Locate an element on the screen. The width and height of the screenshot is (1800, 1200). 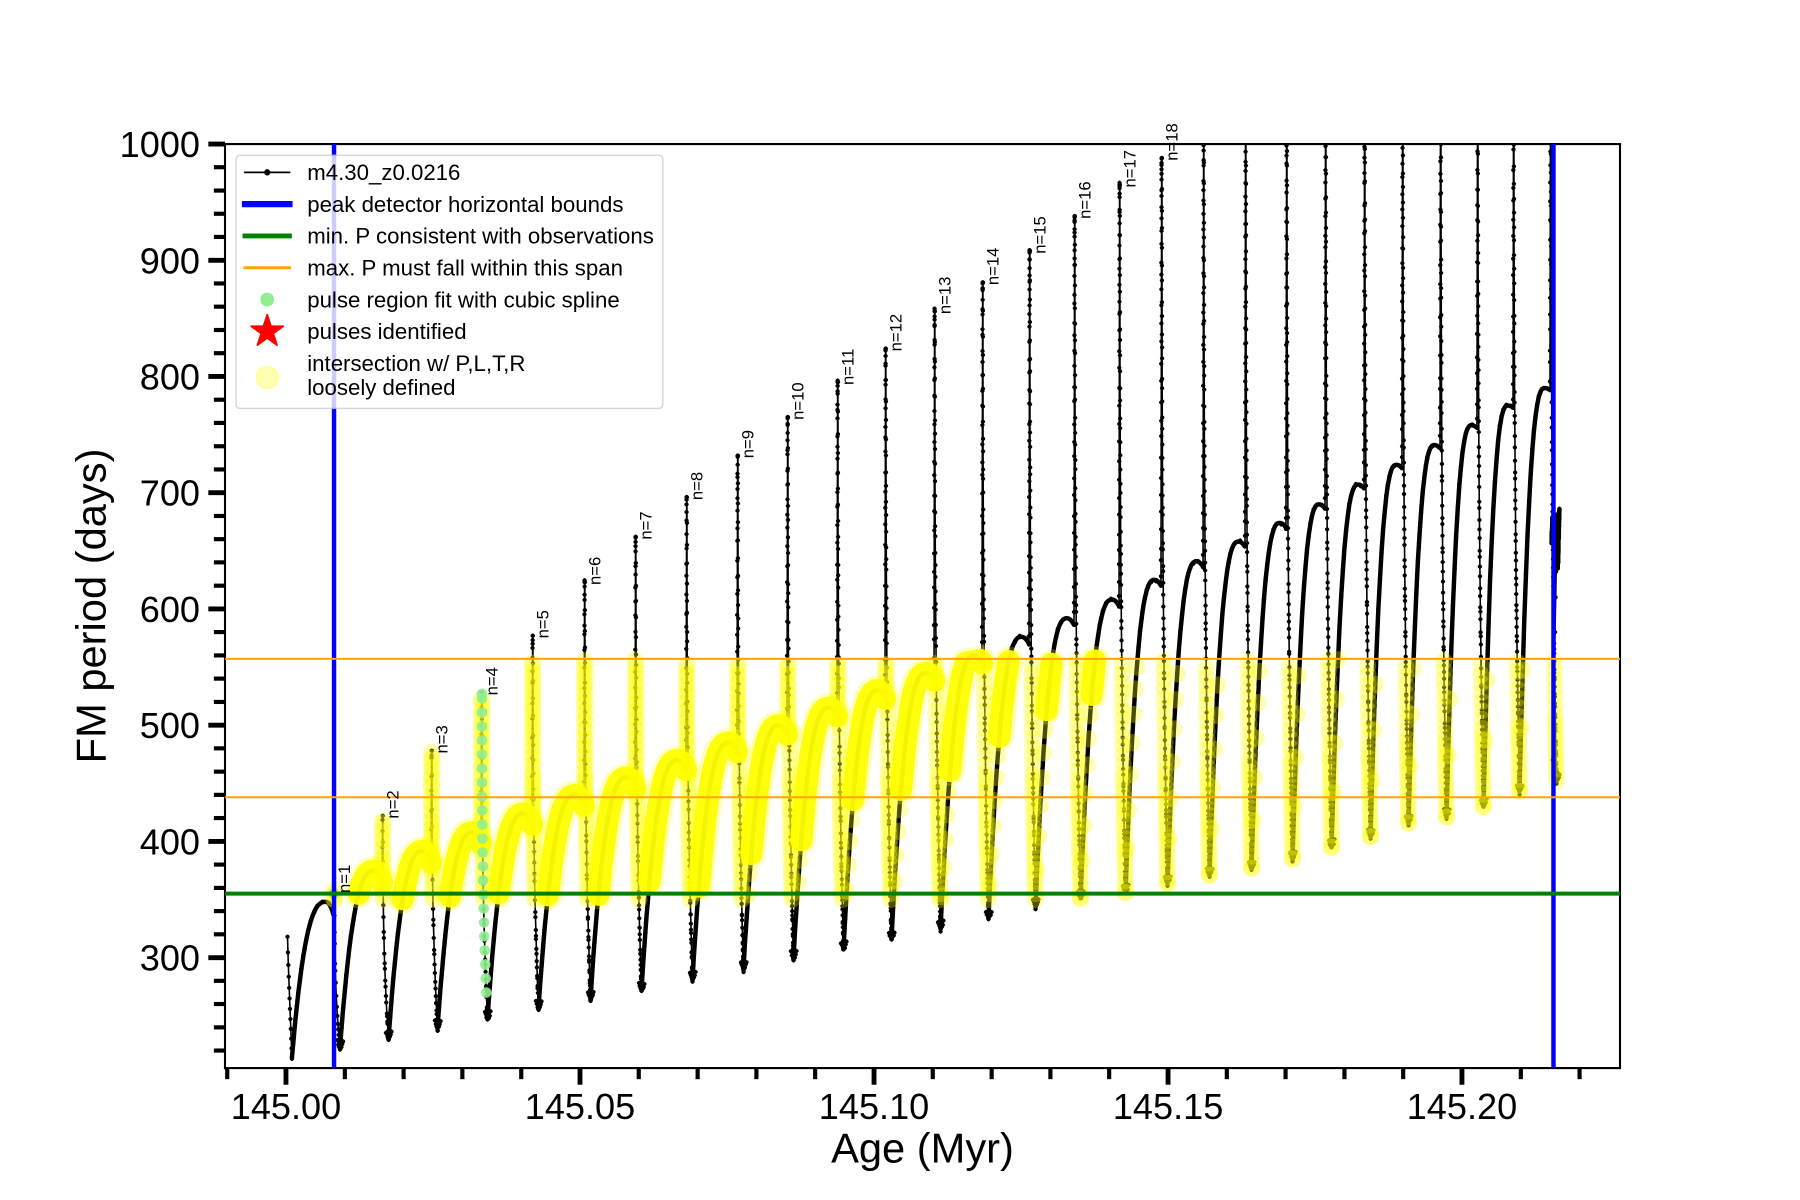
svg-text:max. P must fall within this s: max. P must fall within this span is located at coordinates (465, 268).